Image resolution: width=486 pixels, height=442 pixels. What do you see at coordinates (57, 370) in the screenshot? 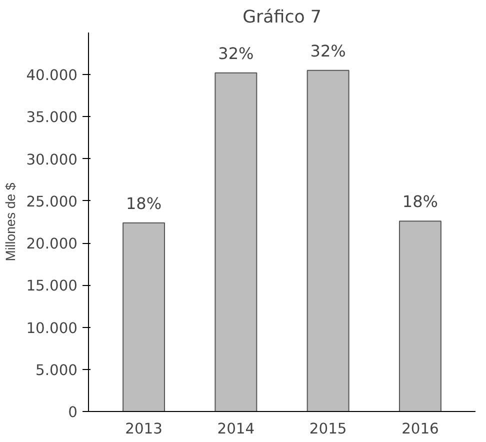
I see `y-tick-label: 5.000` at bounding box center [57, 370].